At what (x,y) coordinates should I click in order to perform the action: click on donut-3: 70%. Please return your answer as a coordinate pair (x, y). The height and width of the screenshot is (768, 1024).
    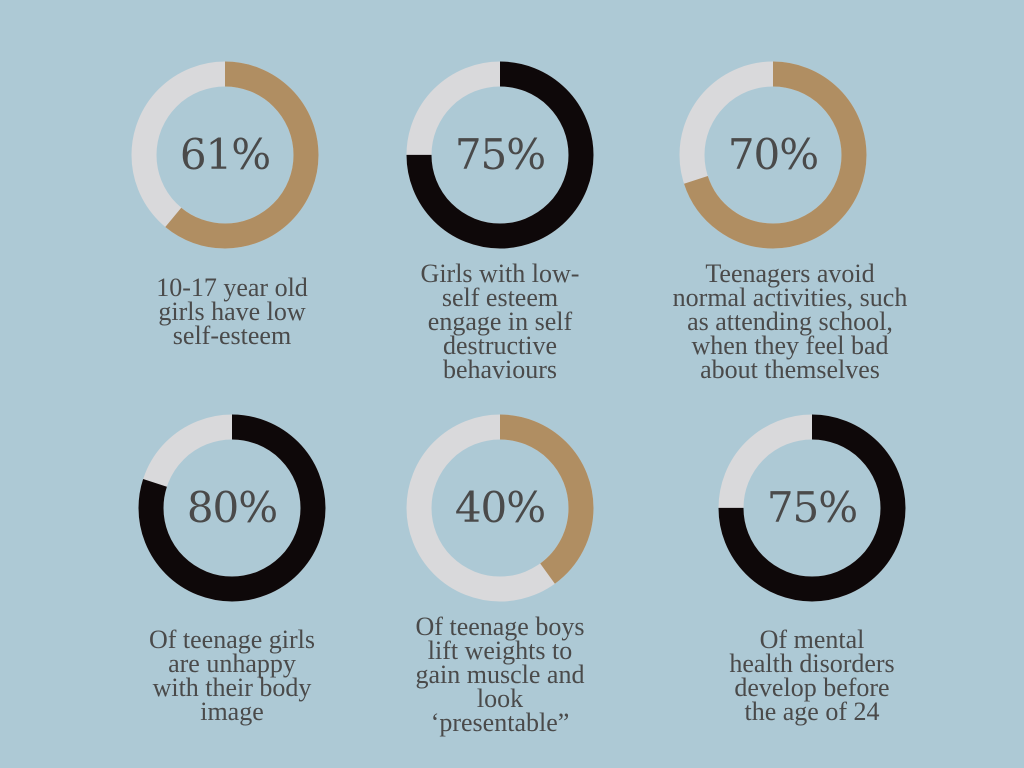
    Looking at the image, I should click on (773, 155).